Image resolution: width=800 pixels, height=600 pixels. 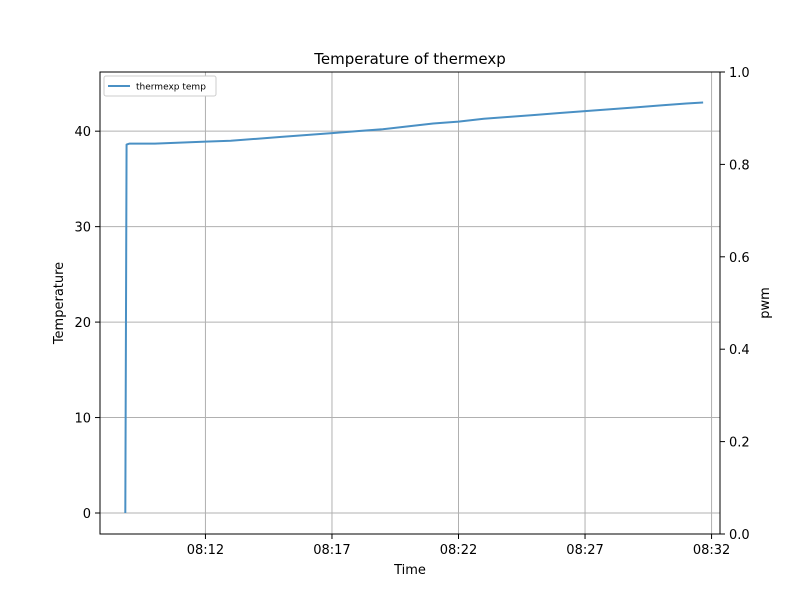 I want to click on x-axis: 08:12 08:17 08:22 08:27 08:32, so click(x=458, y=546).